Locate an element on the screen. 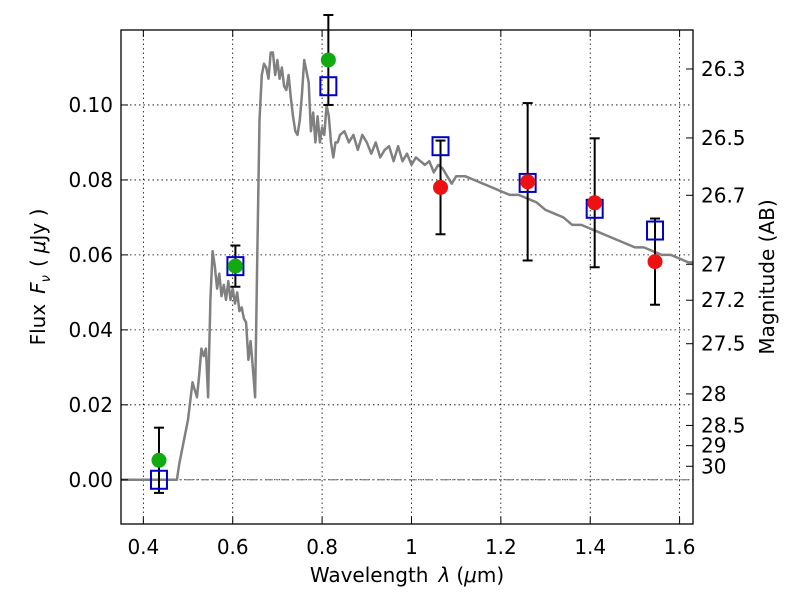 Image resolution: width=800 pixels, height=600 pixels. y-tick-label: 0.00 is located at coordinates (90, 480).